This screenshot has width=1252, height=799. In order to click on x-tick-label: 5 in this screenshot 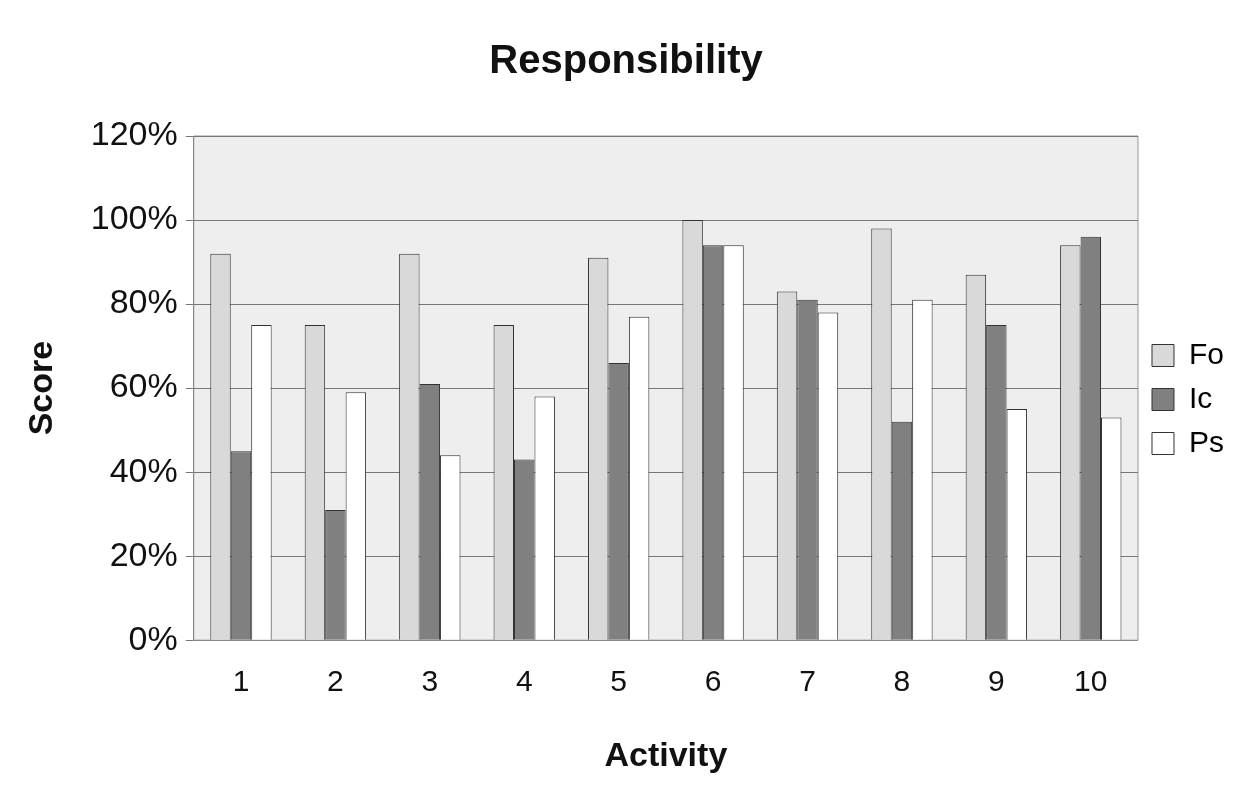, I will do `click(619, 681)`.